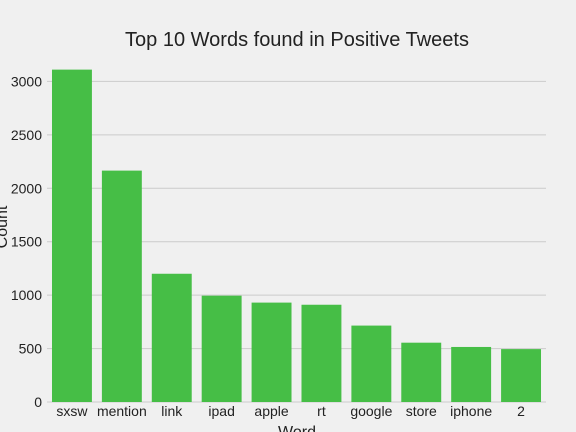  I want to click on y-axis-ticks: 0 500 1000 1500 2000 2500 3000, so click(26, 241).